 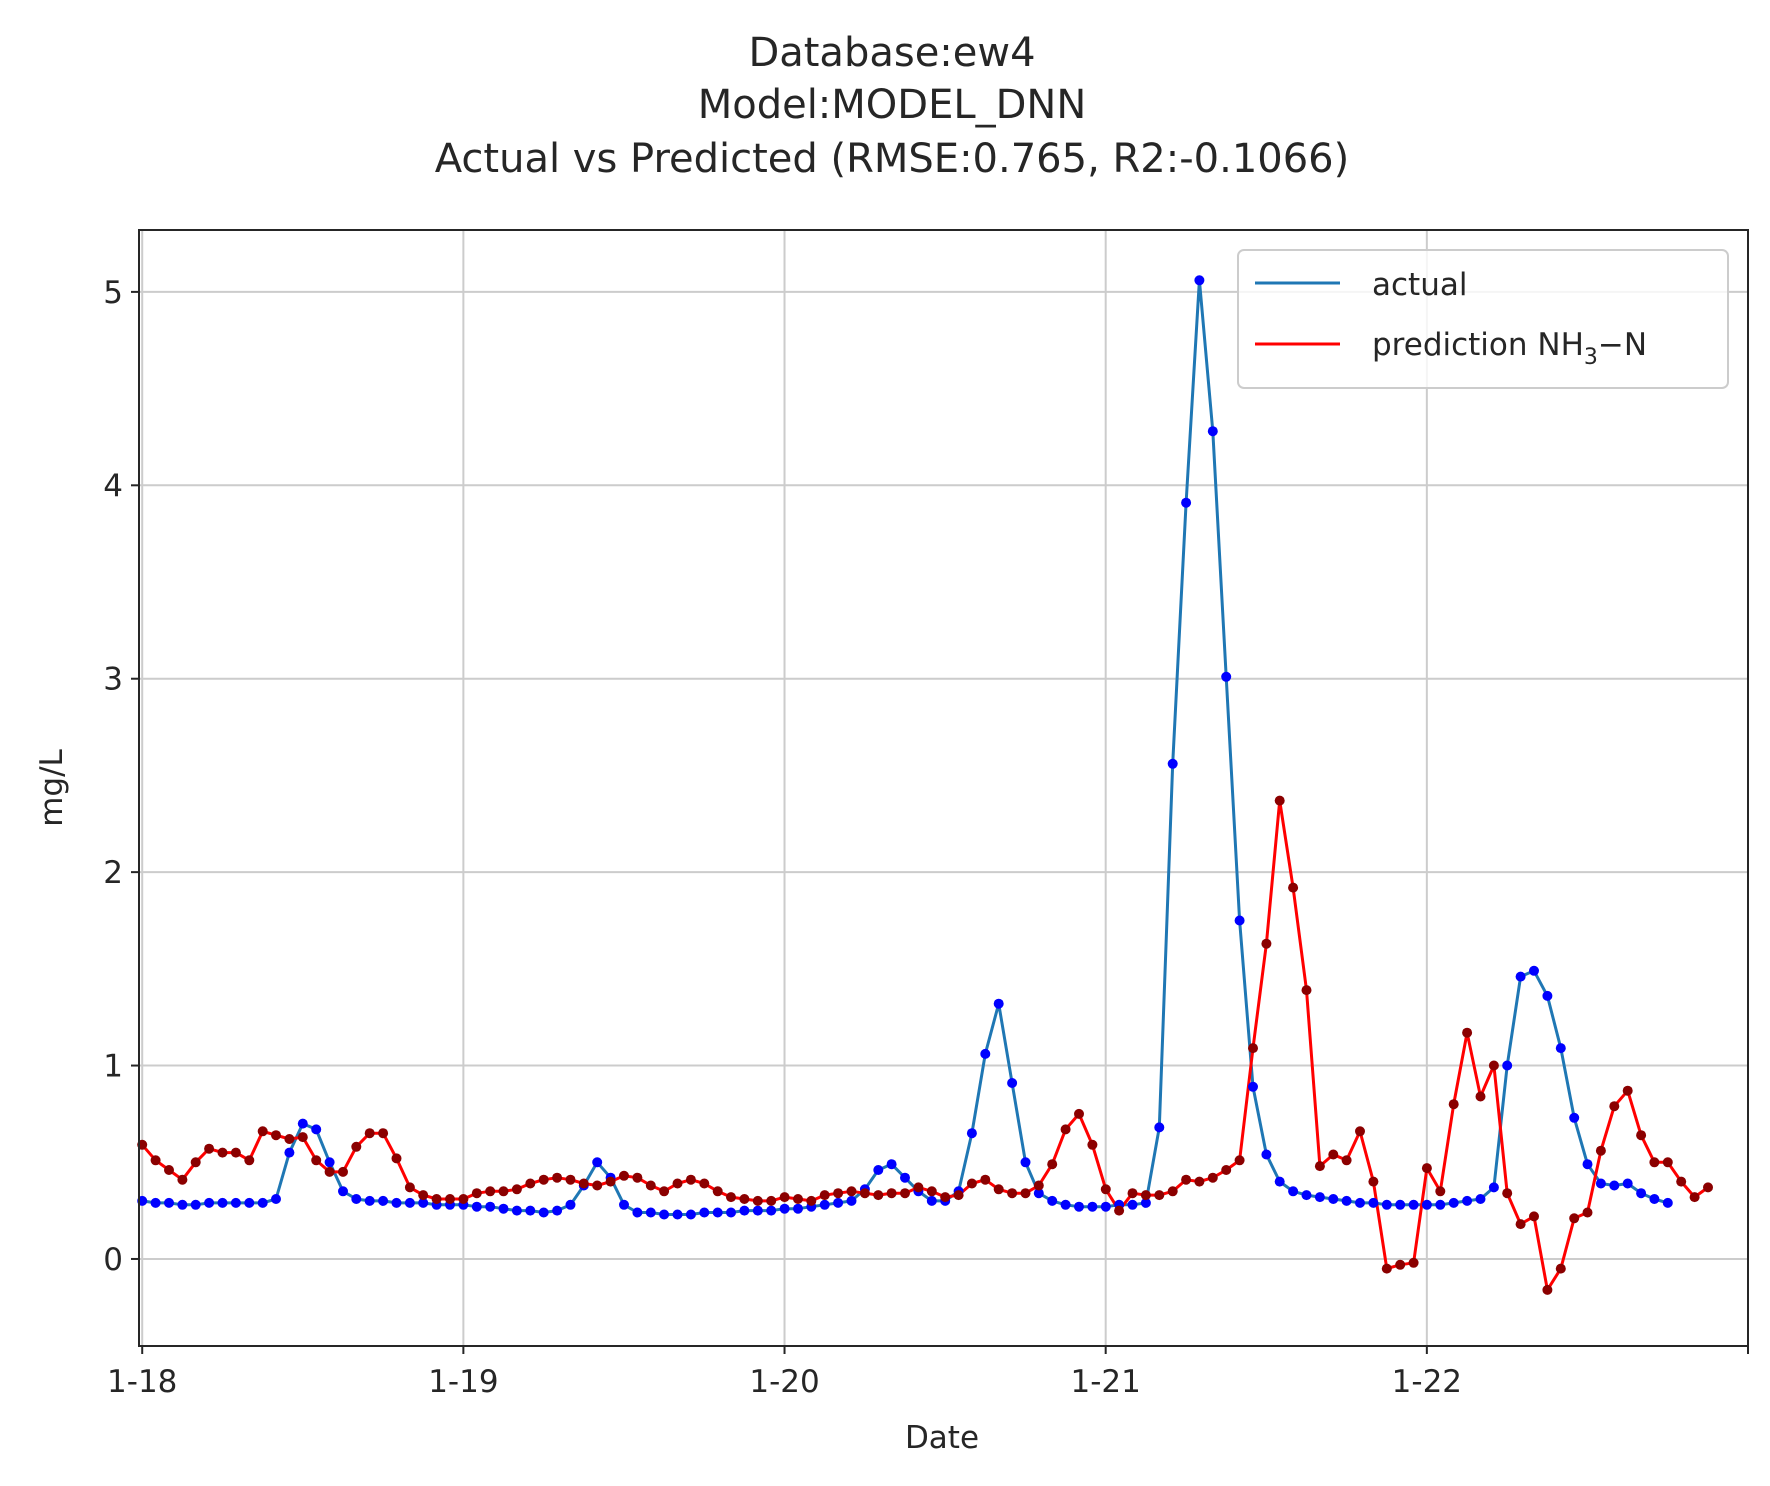 What do you see at coordinates (1478, 345) in the screenshot?
I see `legend-label-prediction-main: prediction NH` at bounding box center [1478, 345].